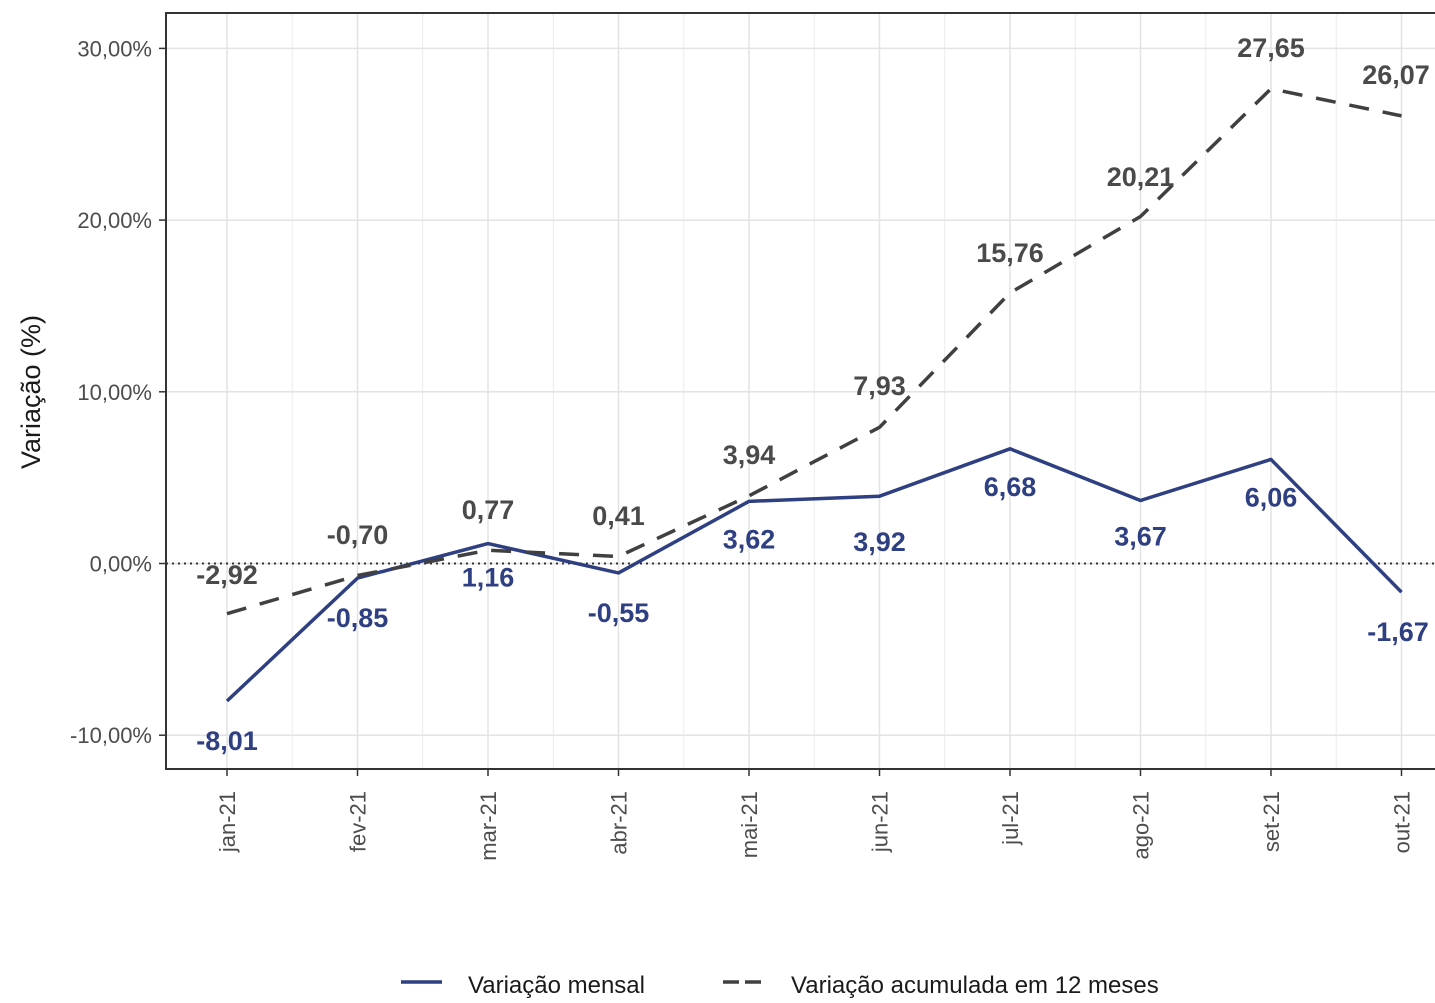  What do you see at coordinates (227, 741) in the screenshot?
I see `data-label-mensal: -8,01` at bounding box center [227, 741].